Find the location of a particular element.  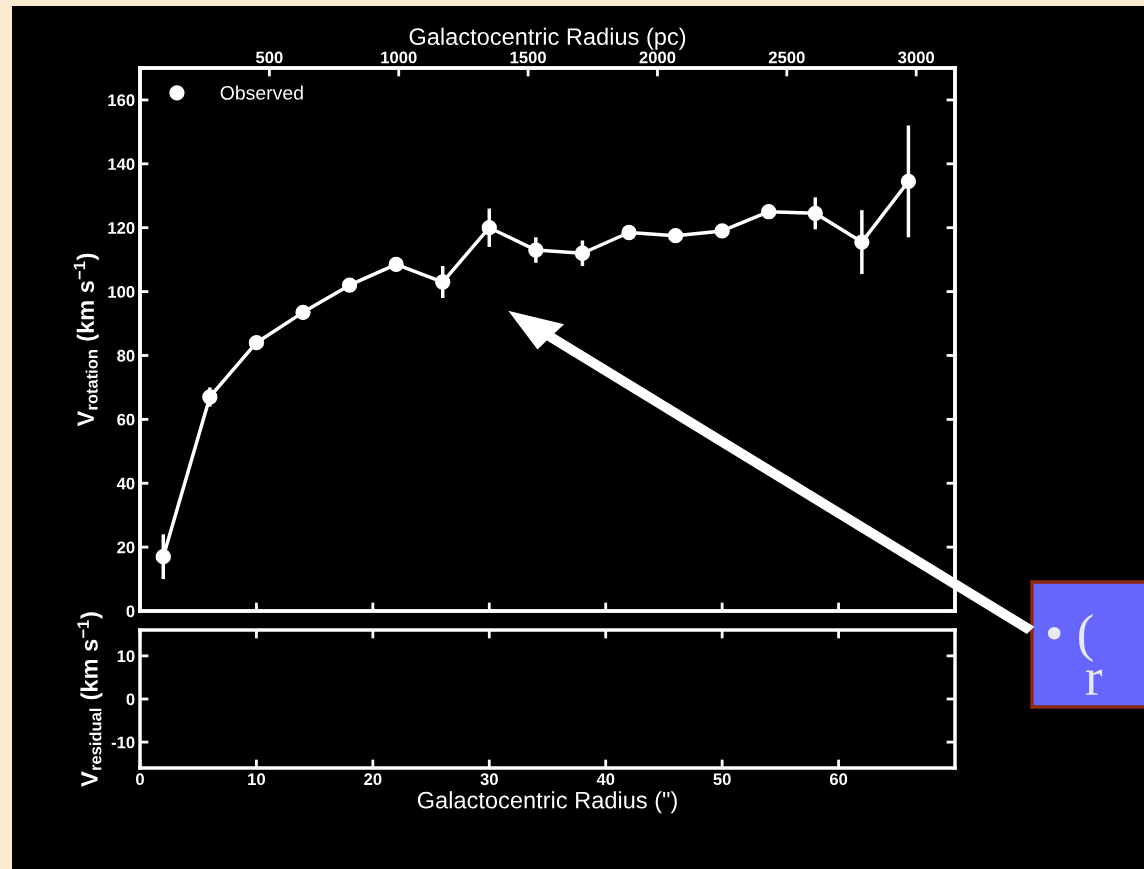

y-tick-label: 40 is located at coordinates (125, 483).